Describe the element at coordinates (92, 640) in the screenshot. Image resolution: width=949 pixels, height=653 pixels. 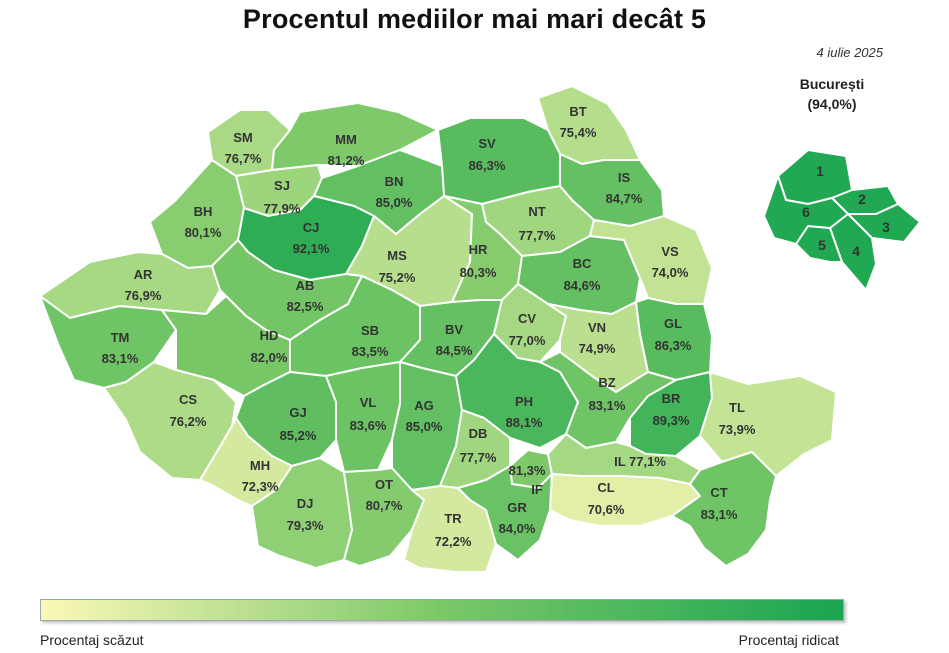
I see `legend-low-label: Procentaj scăzut` at that location.